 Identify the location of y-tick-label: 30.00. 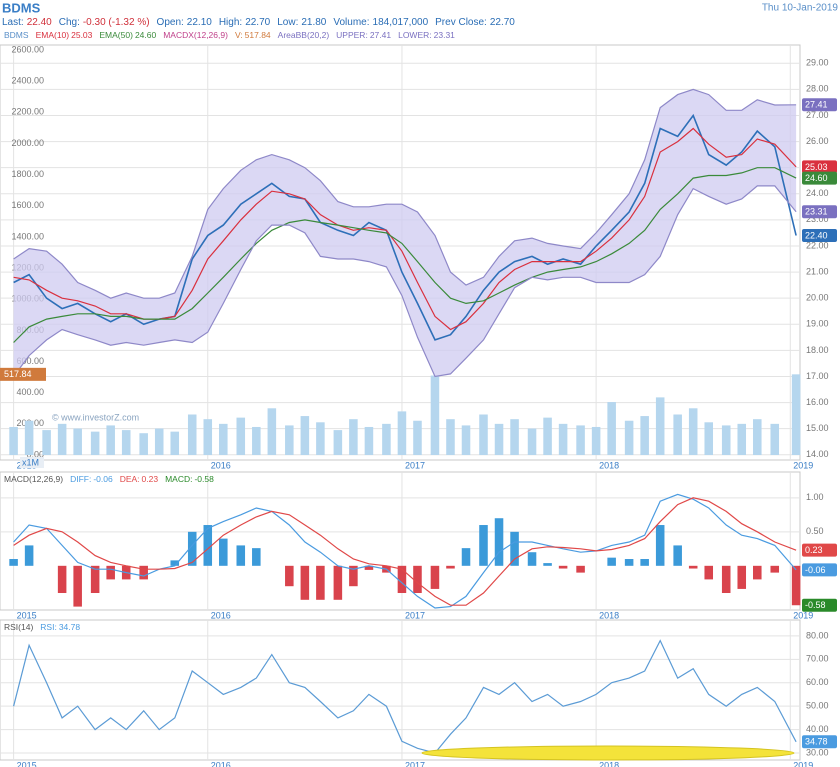
(817, 752).